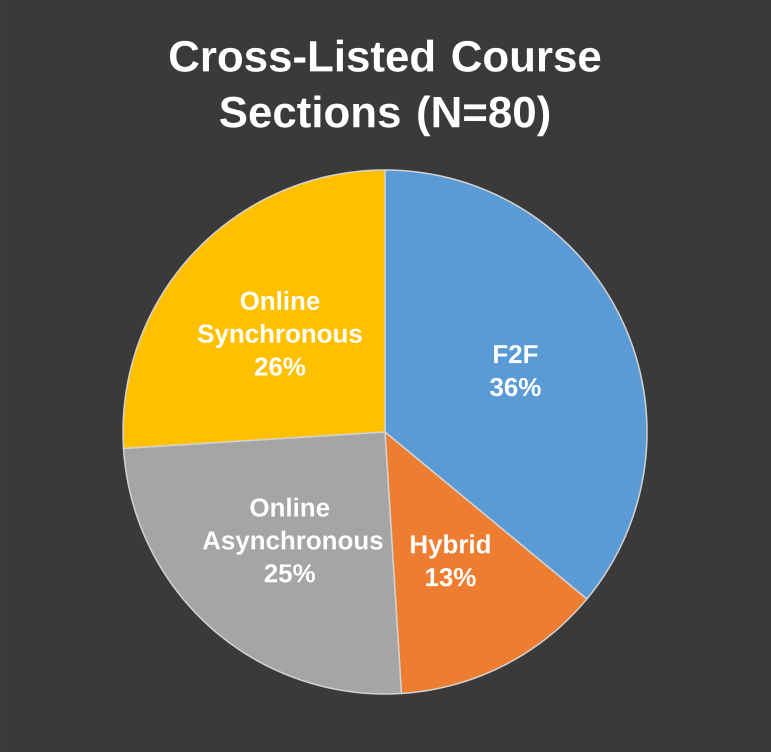  What do you see at coordinates (280, 319) in the screenshot?
I see `slice-label: Online Synchronous` at bounding box center [280, 319].